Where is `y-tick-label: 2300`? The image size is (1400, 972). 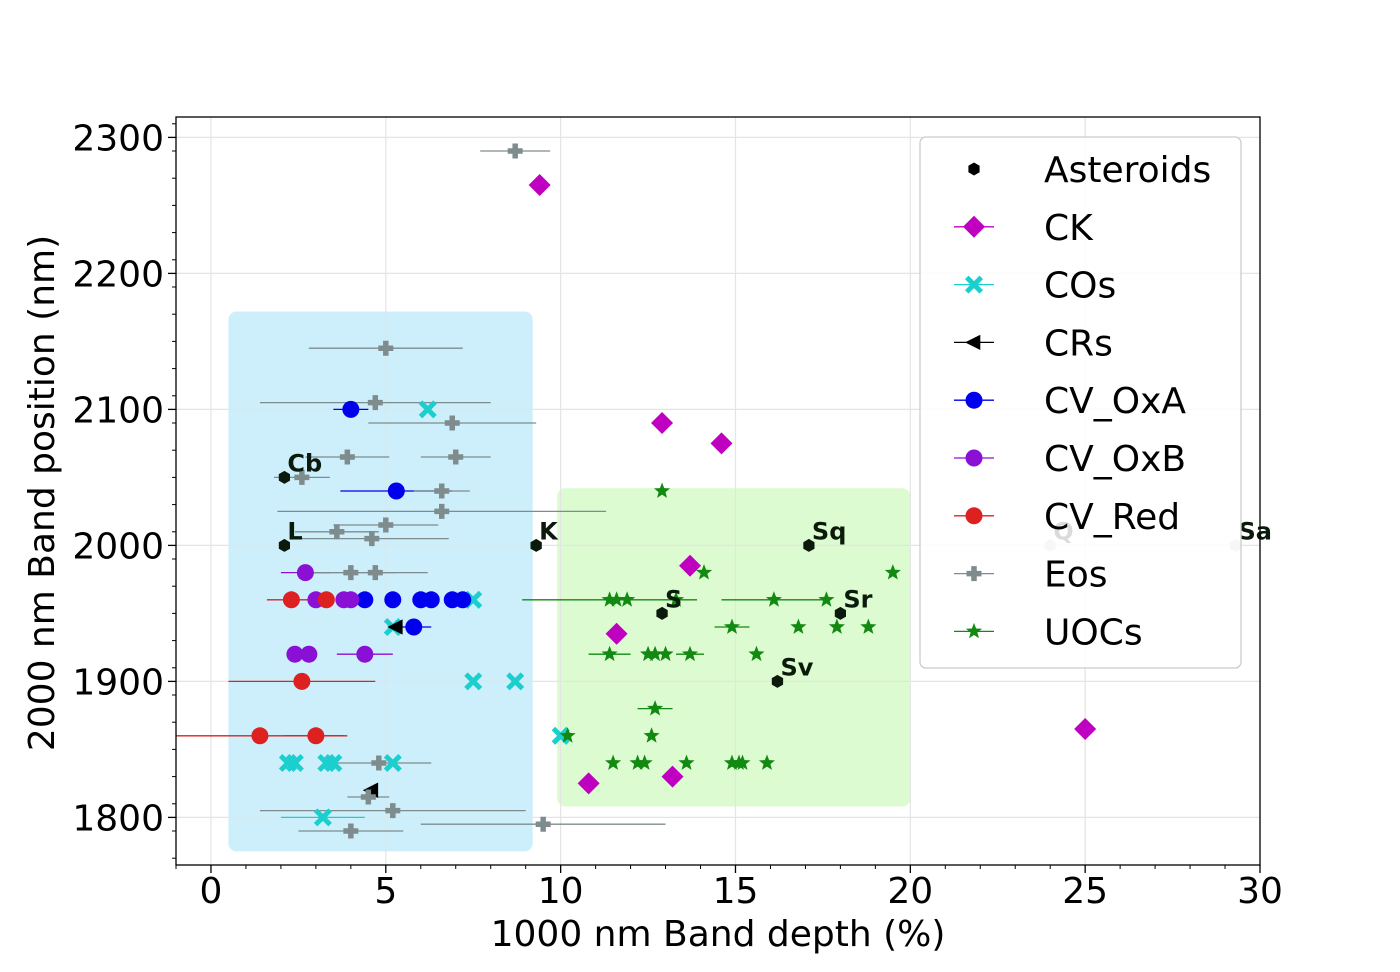 y-tick-label: 2300 is located at coordinates (118, 138).